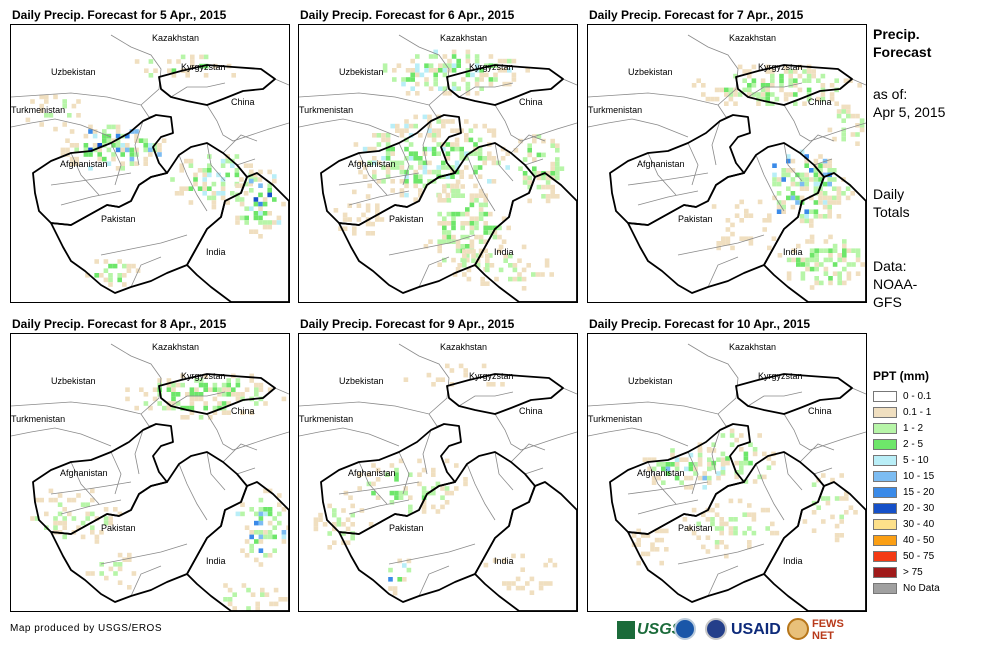 The height and width of the screenshot is (649, 983). Describe the element at coordinates (902, 52) in the screenshot. I see `side-title-line2: Forecast` at that location.